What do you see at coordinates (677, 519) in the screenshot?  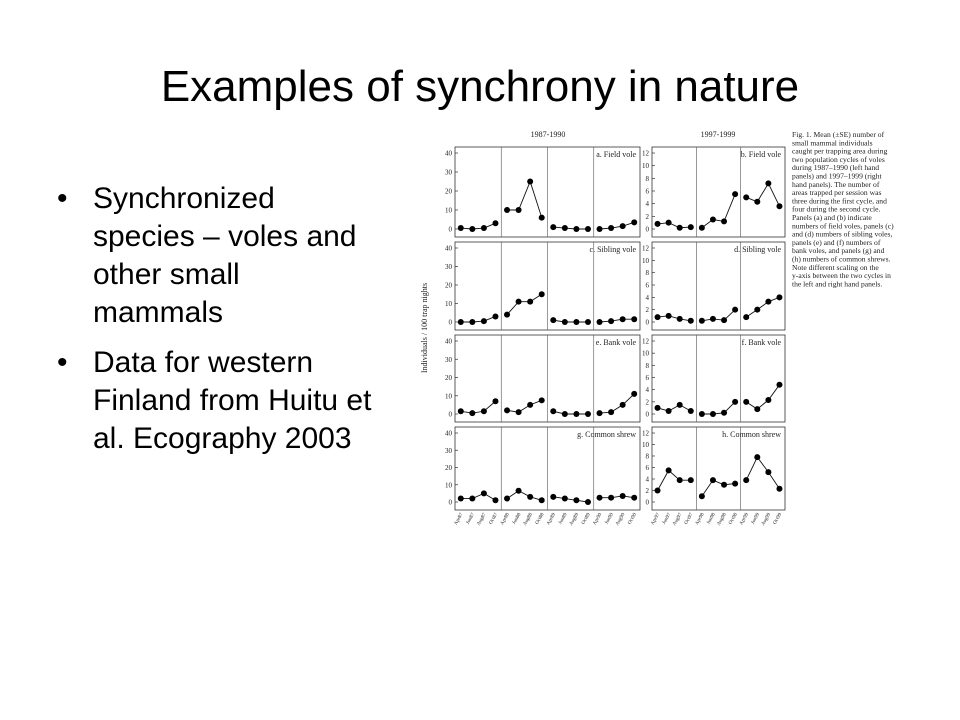 I see `x-tick-label: Aug97` at bounding box center [677, 519].